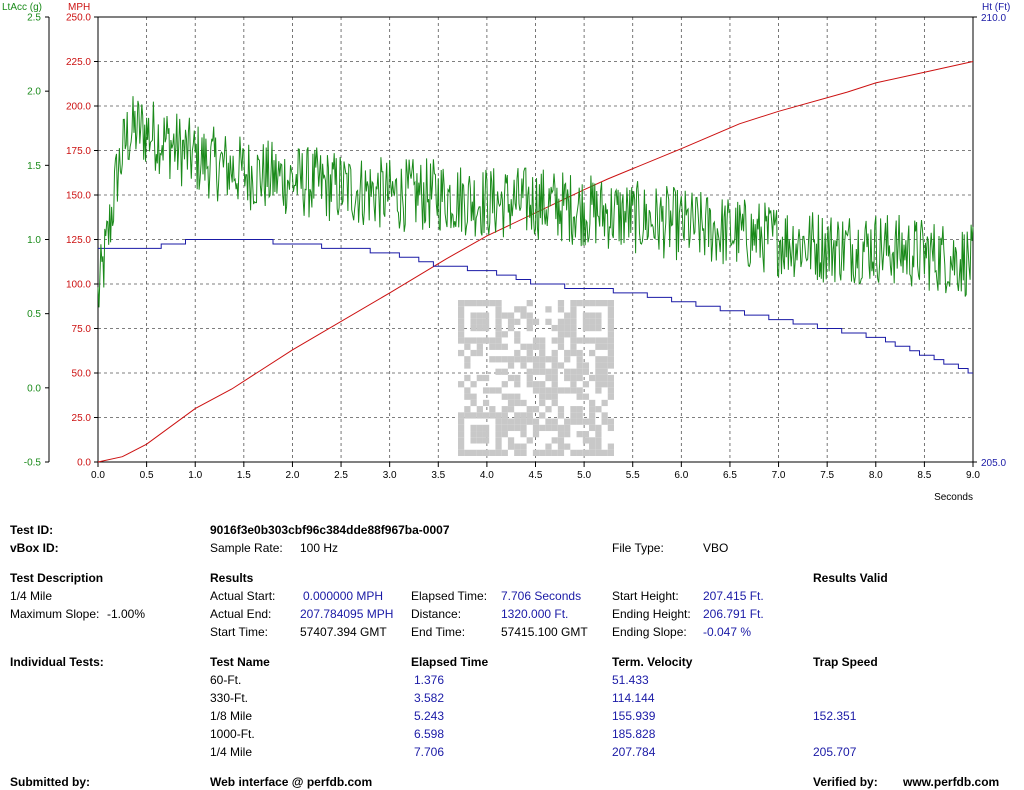  What do you see at coordinates (231, 716) in the screenshot?
I see `test-row-name: 1/8 Mile` at bounding box center [231, 716].